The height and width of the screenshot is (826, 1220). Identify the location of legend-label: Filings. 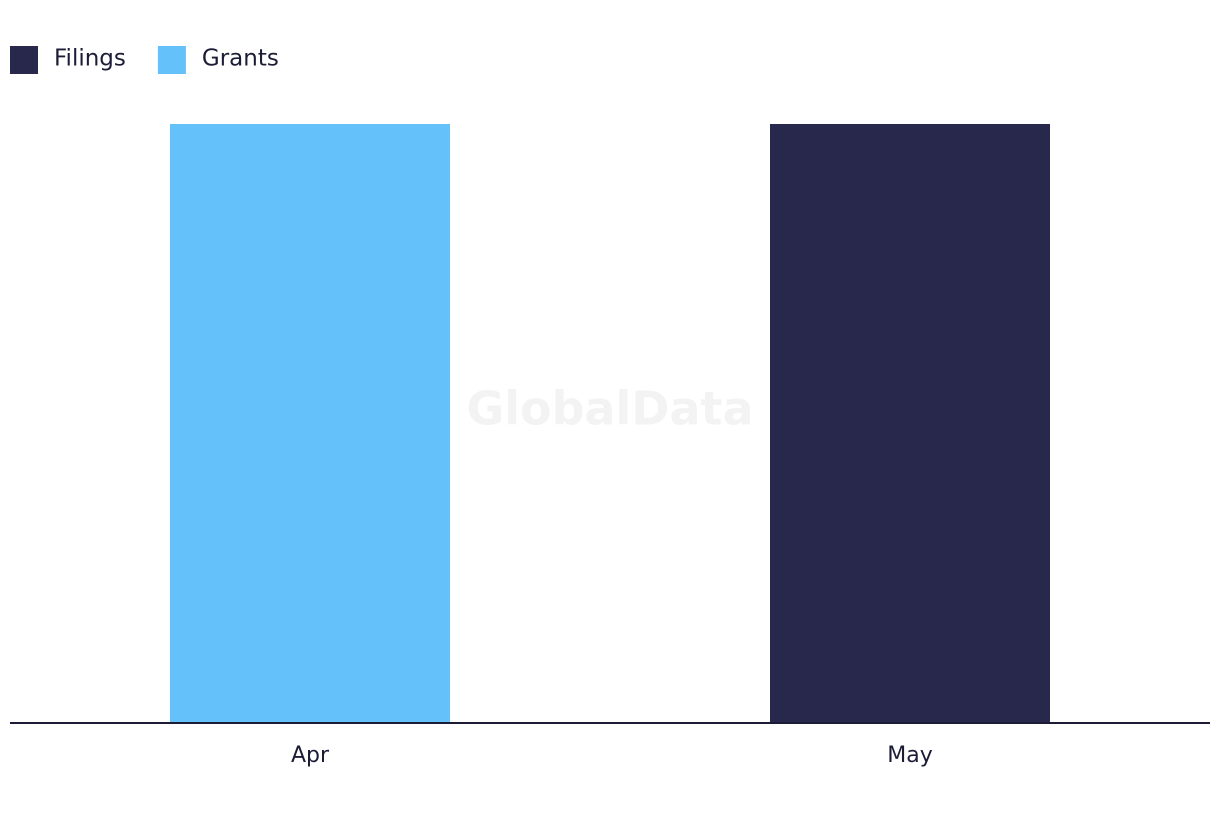
(90, 59).